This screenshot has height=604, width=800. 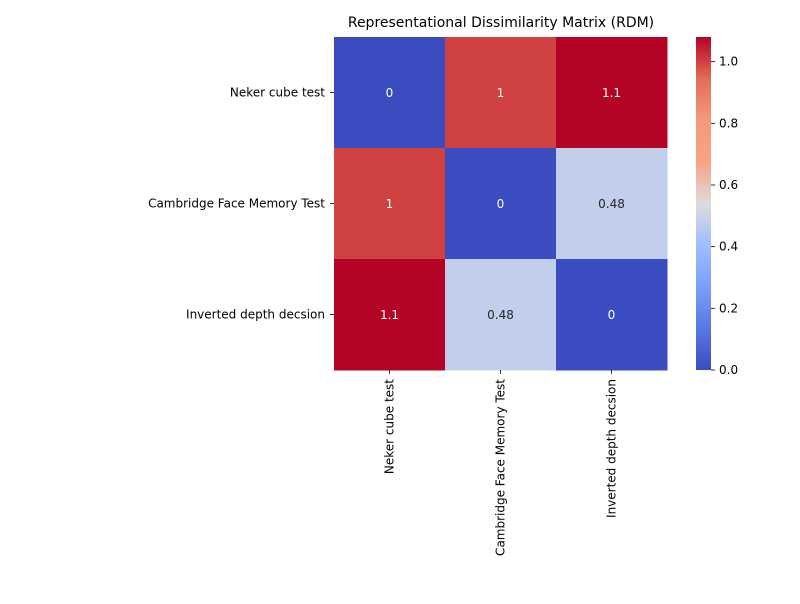 What do you see at coordinates (236, 204) in the screenshot?
I see `row-label-1: Cambridge Face Memory Test` at bounding box center [236, 204].